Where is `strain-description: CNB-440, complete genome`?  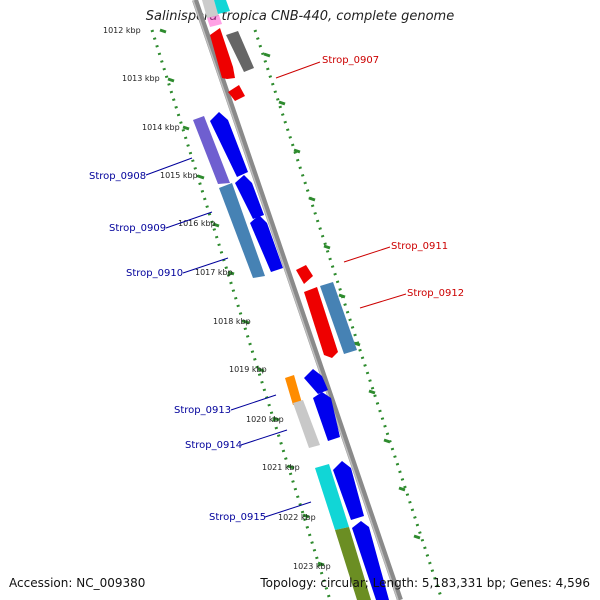 strain-description: CNB-440, complete genome is located at coordinates (360, 16).